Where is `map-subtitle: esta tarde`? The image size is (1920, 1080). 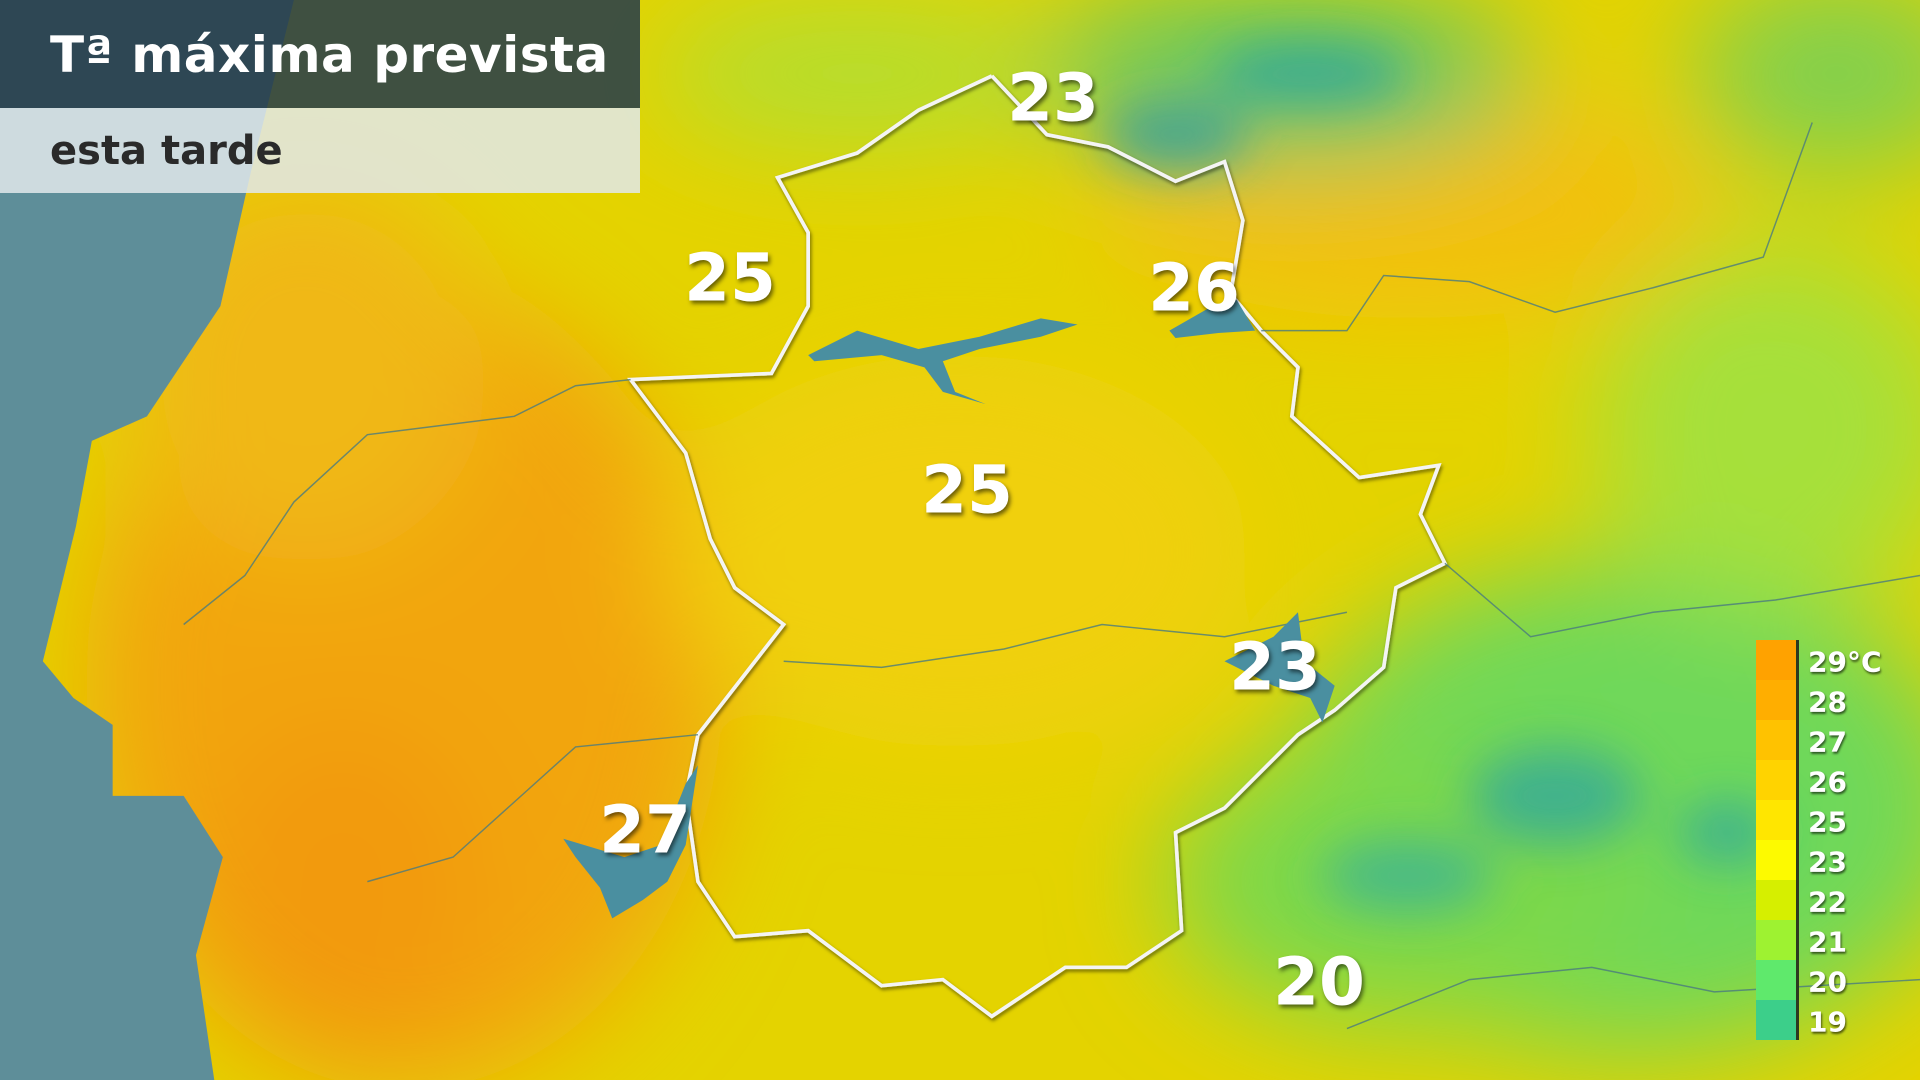
map-subtitle: esta tarde is located at coordinates (166, 151).